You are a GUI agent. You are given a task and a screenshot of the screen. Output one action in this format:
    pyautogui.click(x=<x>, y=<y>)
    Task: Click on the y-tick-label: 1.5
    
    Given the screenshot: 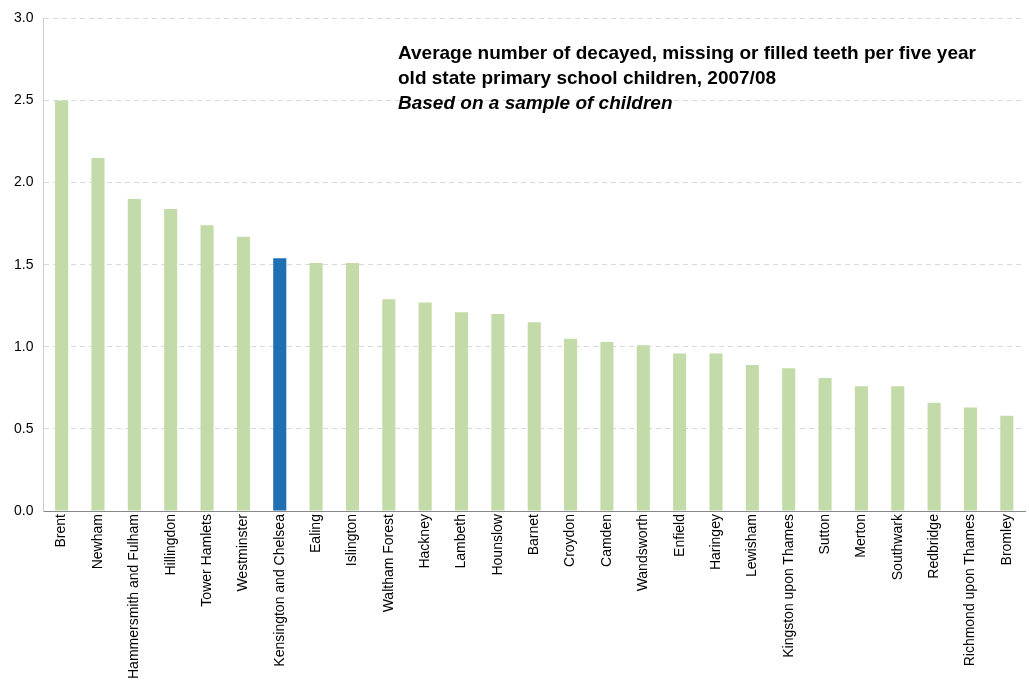 What is the action you would take?
    pyautogui.click(x=23, y=263)
    